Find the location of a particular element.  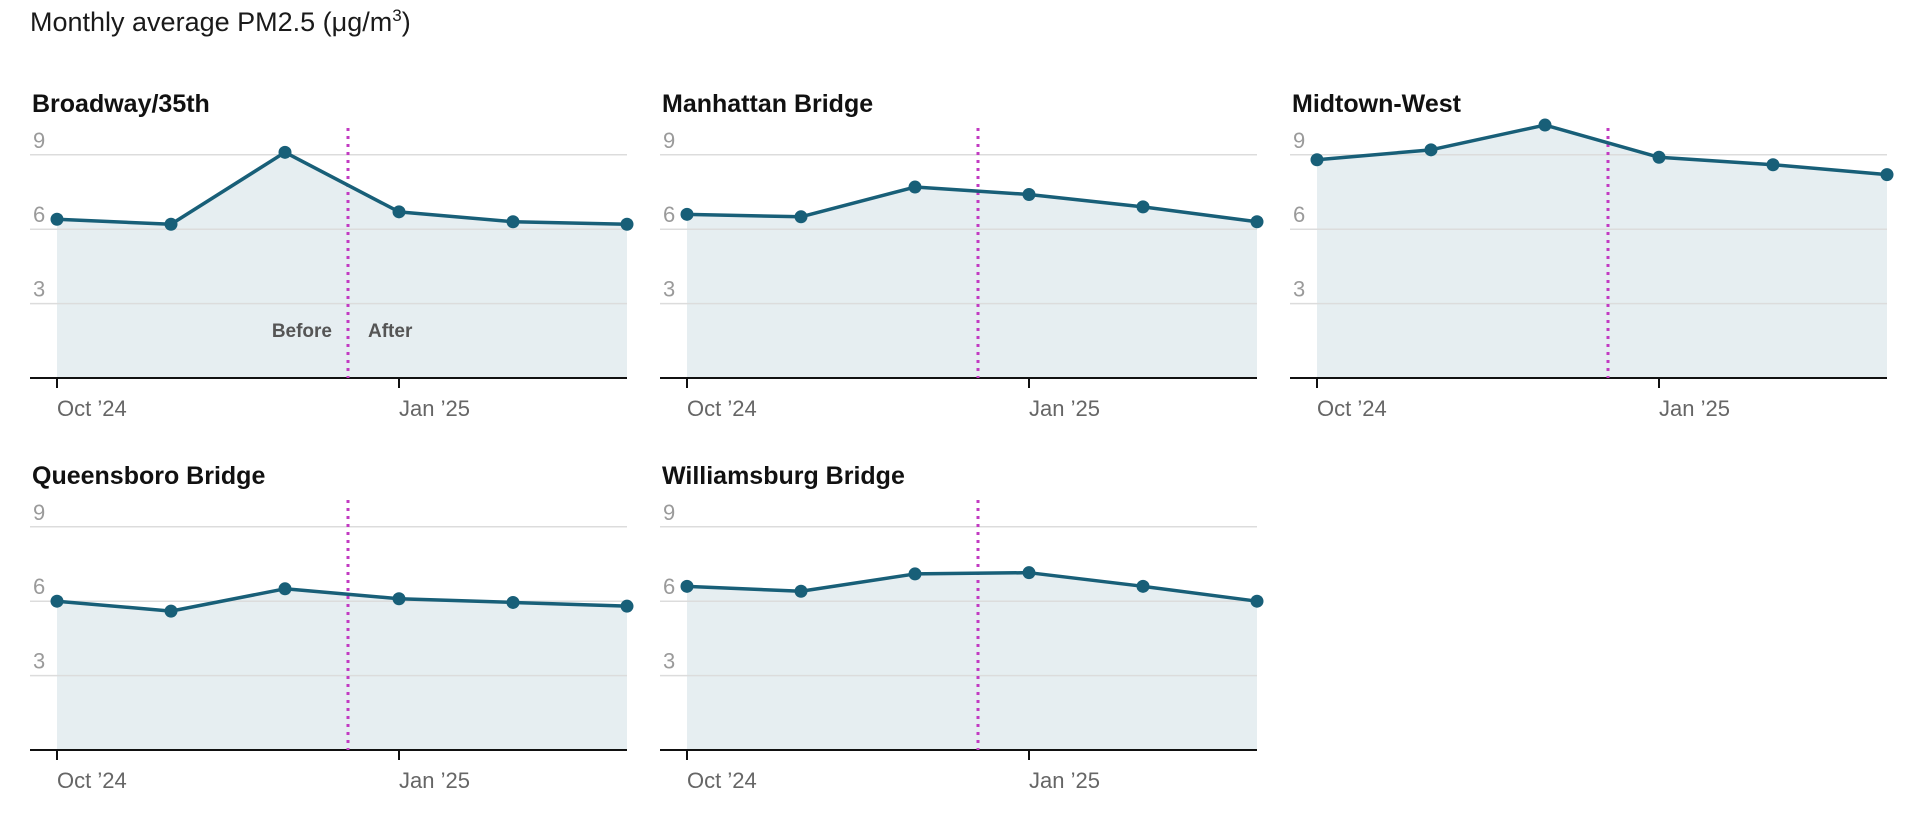

panel-5: Williamsburg Bridge 3 6 9 Oct ’24 Jan ’25 is located at coordinates (962, 627).